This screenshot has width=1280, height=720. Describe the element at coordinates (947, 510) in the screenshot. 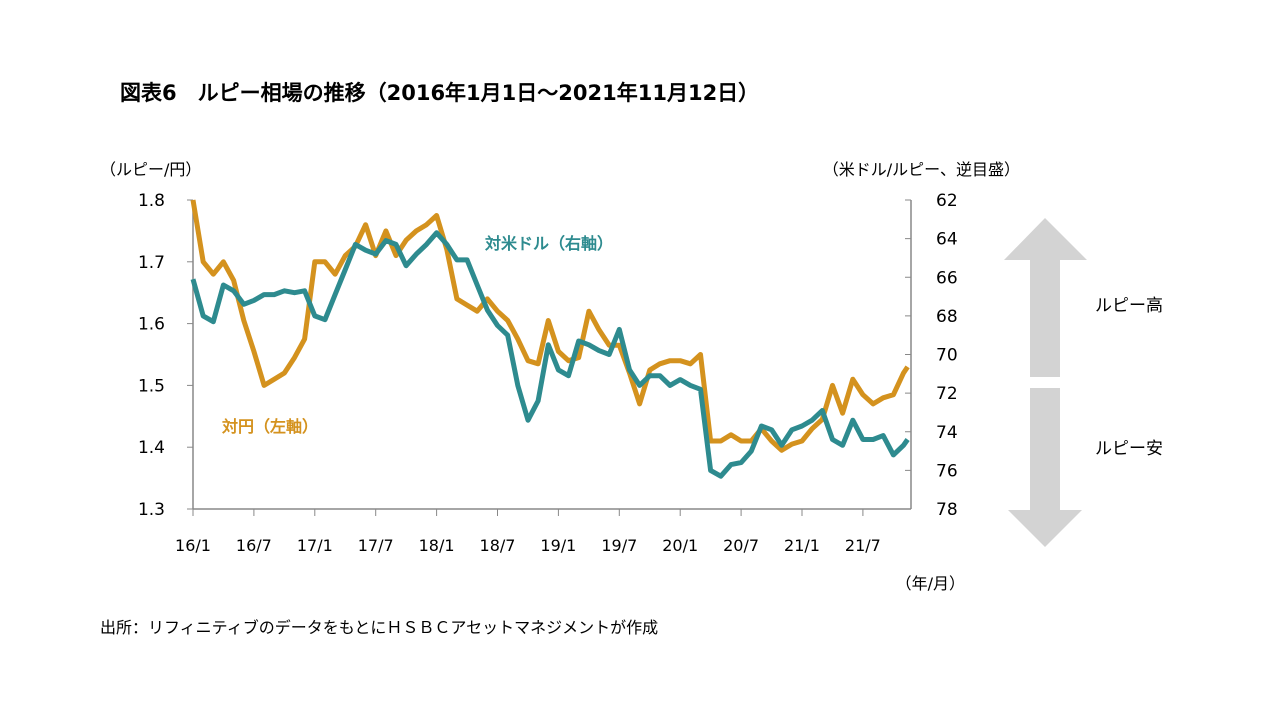

I see `right-tick-label: 78` at that location.